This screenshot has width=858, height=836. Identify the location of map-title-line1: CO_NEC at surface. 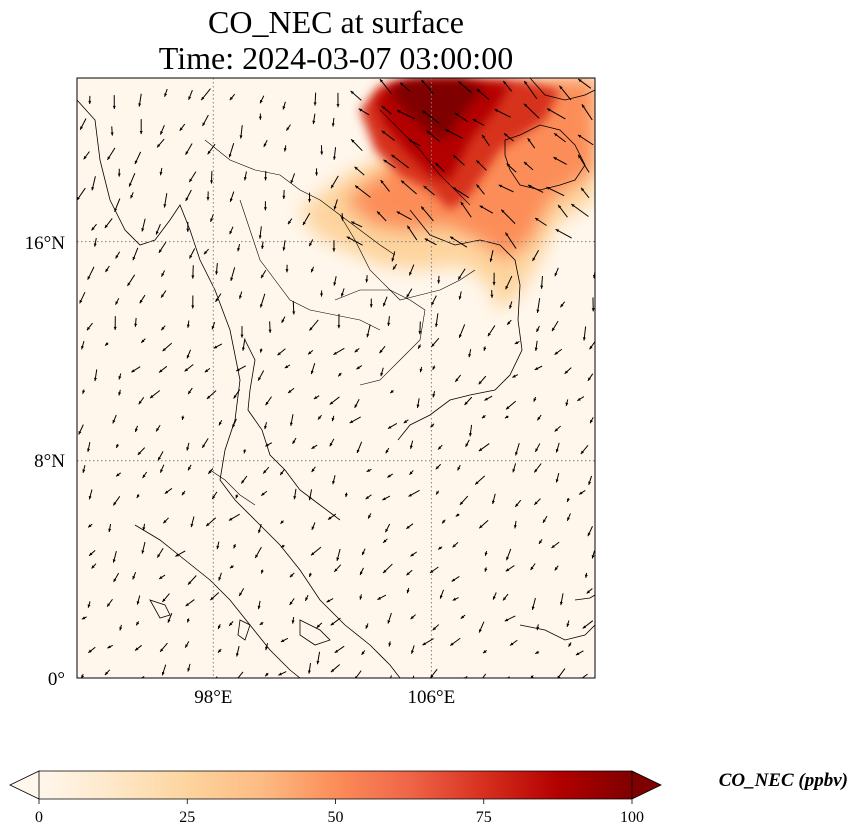
(336, 22).